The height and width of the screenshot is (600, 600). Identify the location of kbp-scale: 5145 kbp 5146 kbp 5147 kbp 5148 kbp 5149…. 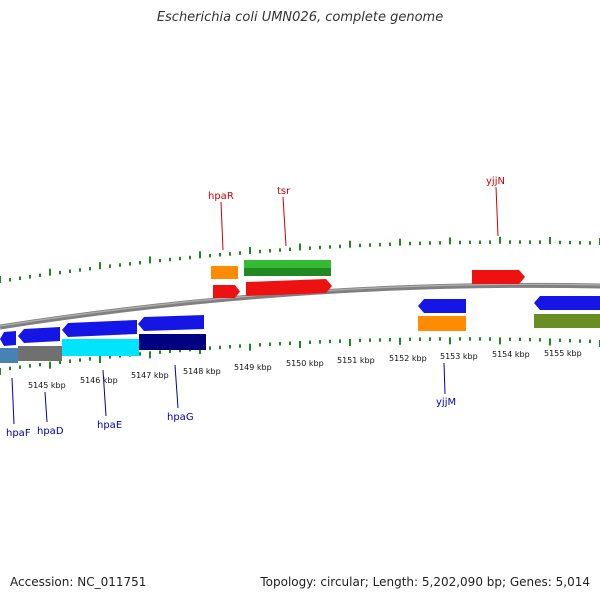
(305, 369).